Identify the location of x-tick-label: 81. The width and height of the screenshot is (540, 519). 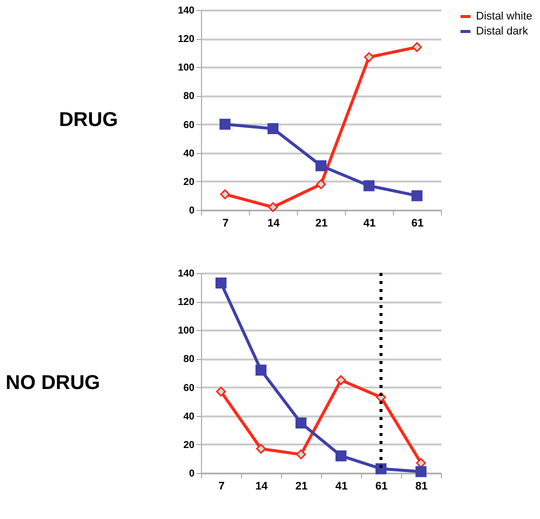
(421, 486).